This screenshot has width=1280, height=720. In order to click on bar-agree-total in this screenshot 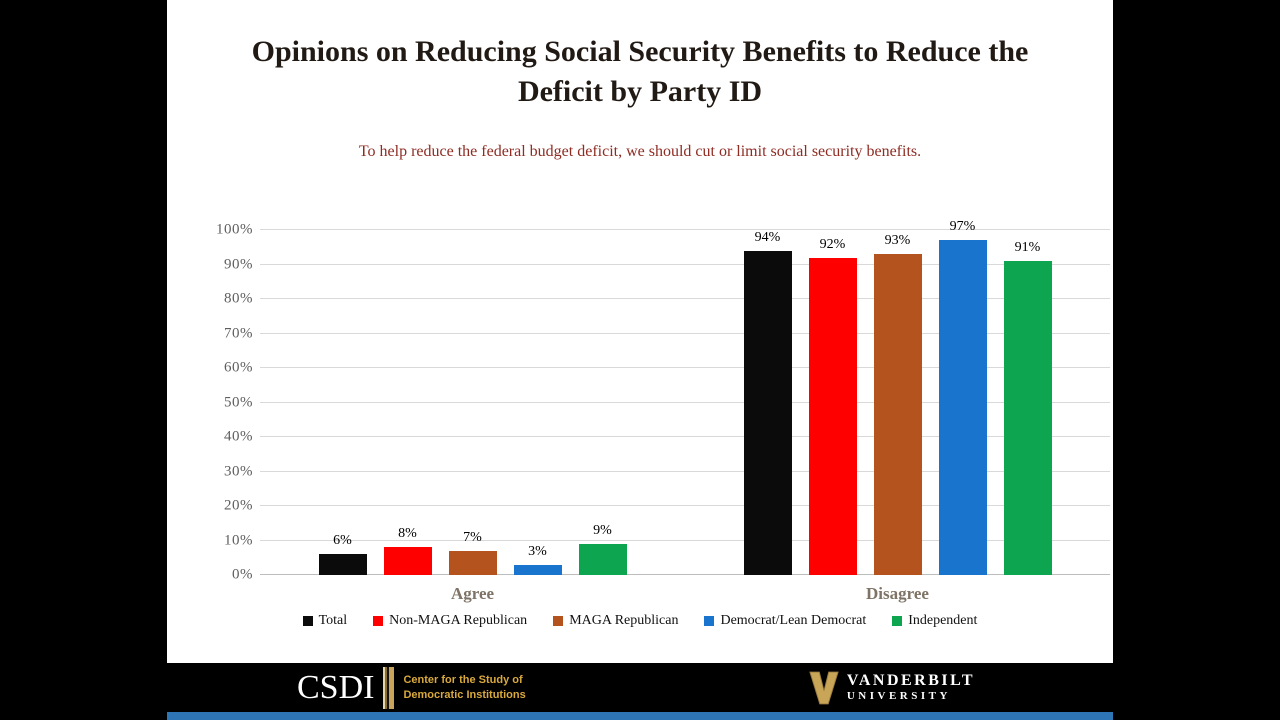, I will do `click(342, 564)`.